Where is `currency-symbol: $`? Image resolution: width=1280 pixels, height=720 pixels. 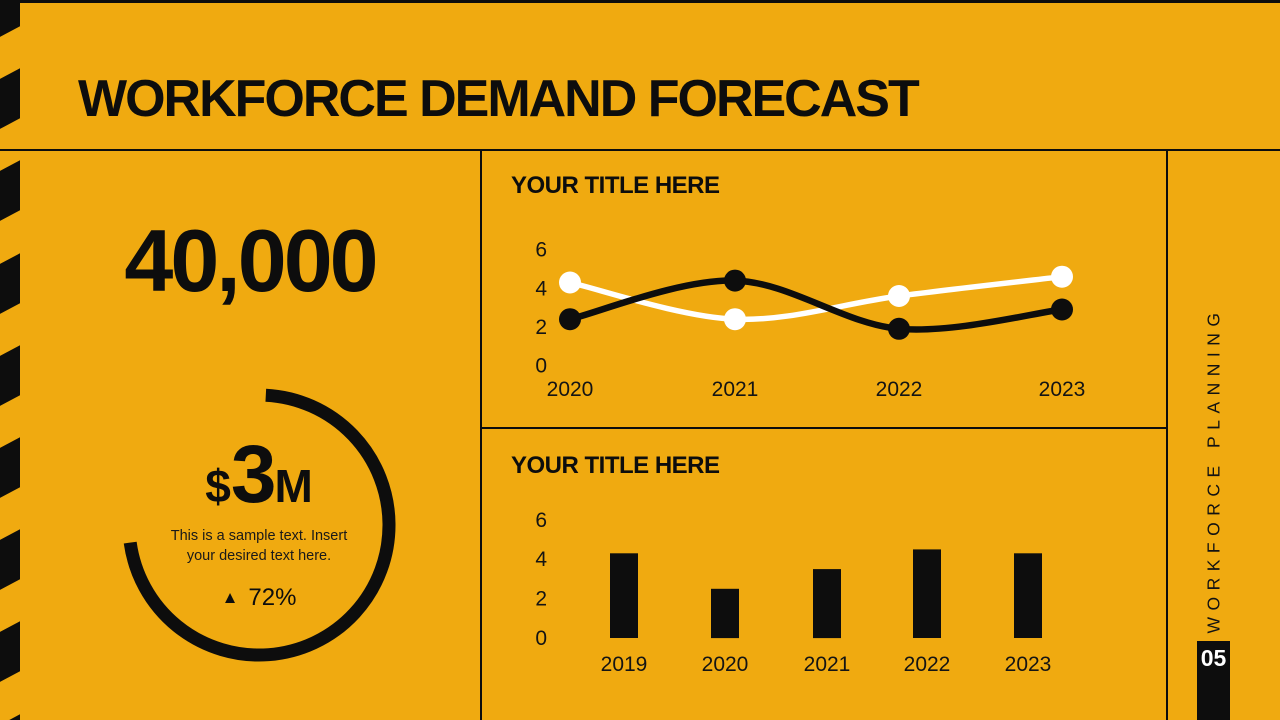
currency-symbol: $ is located at coordinates (218, 486).